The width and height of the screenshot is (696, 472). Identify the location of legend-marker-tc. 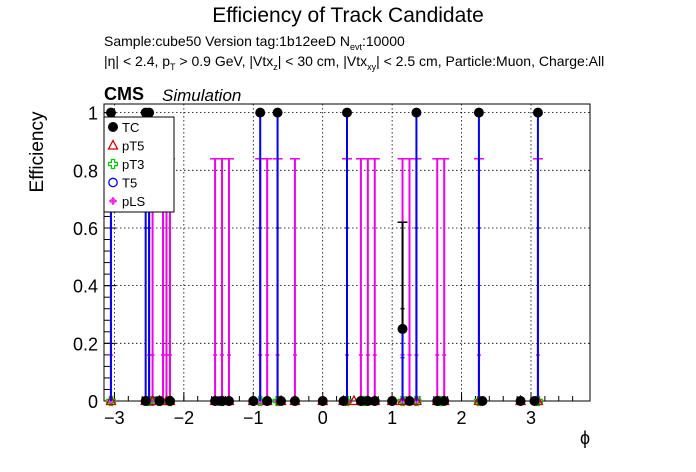
(113, 127).